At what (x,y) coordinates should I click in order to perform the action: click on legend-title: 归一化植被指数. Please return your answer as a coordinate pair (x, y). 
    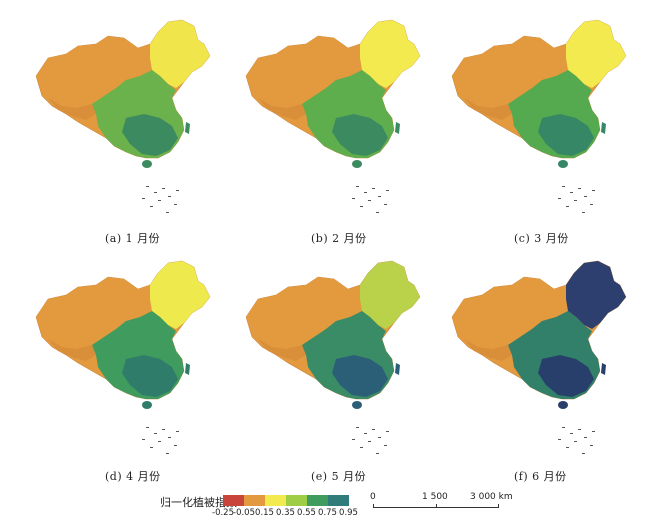
    Looking at the image, I should click on (198, 502).